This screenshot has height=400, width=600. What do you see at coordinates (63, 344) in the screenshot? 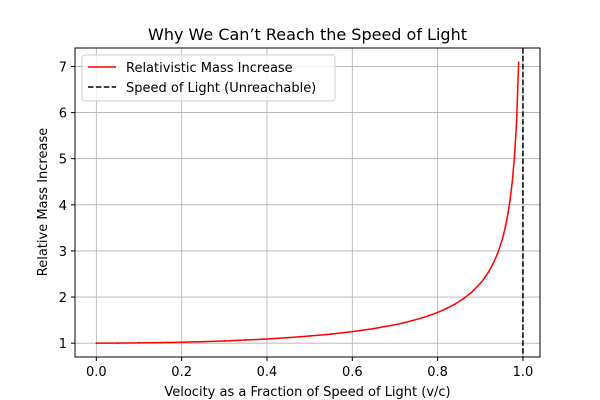
I see `y-tick-label: 1` at bounding box center [63, 344].